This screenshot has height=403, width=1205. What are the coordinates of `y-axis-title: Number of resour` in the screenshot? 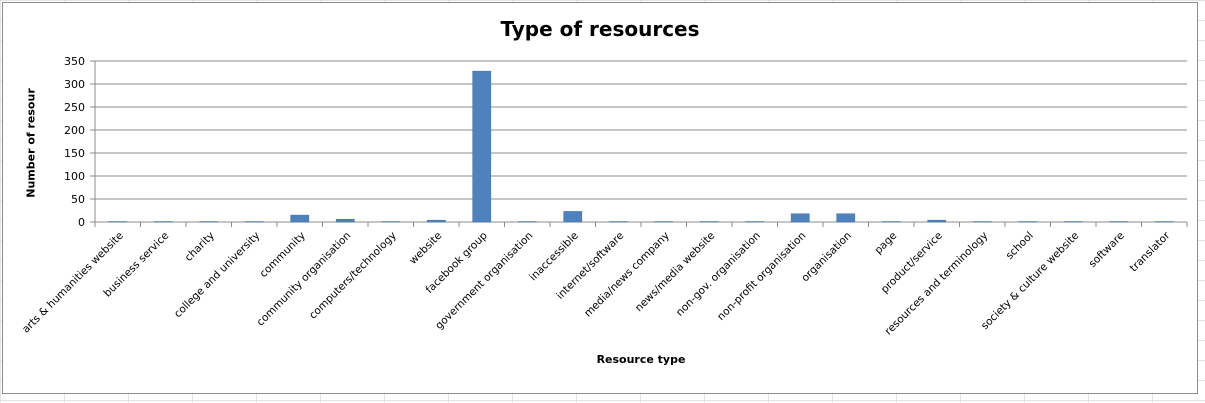 It's located at (31, 143).